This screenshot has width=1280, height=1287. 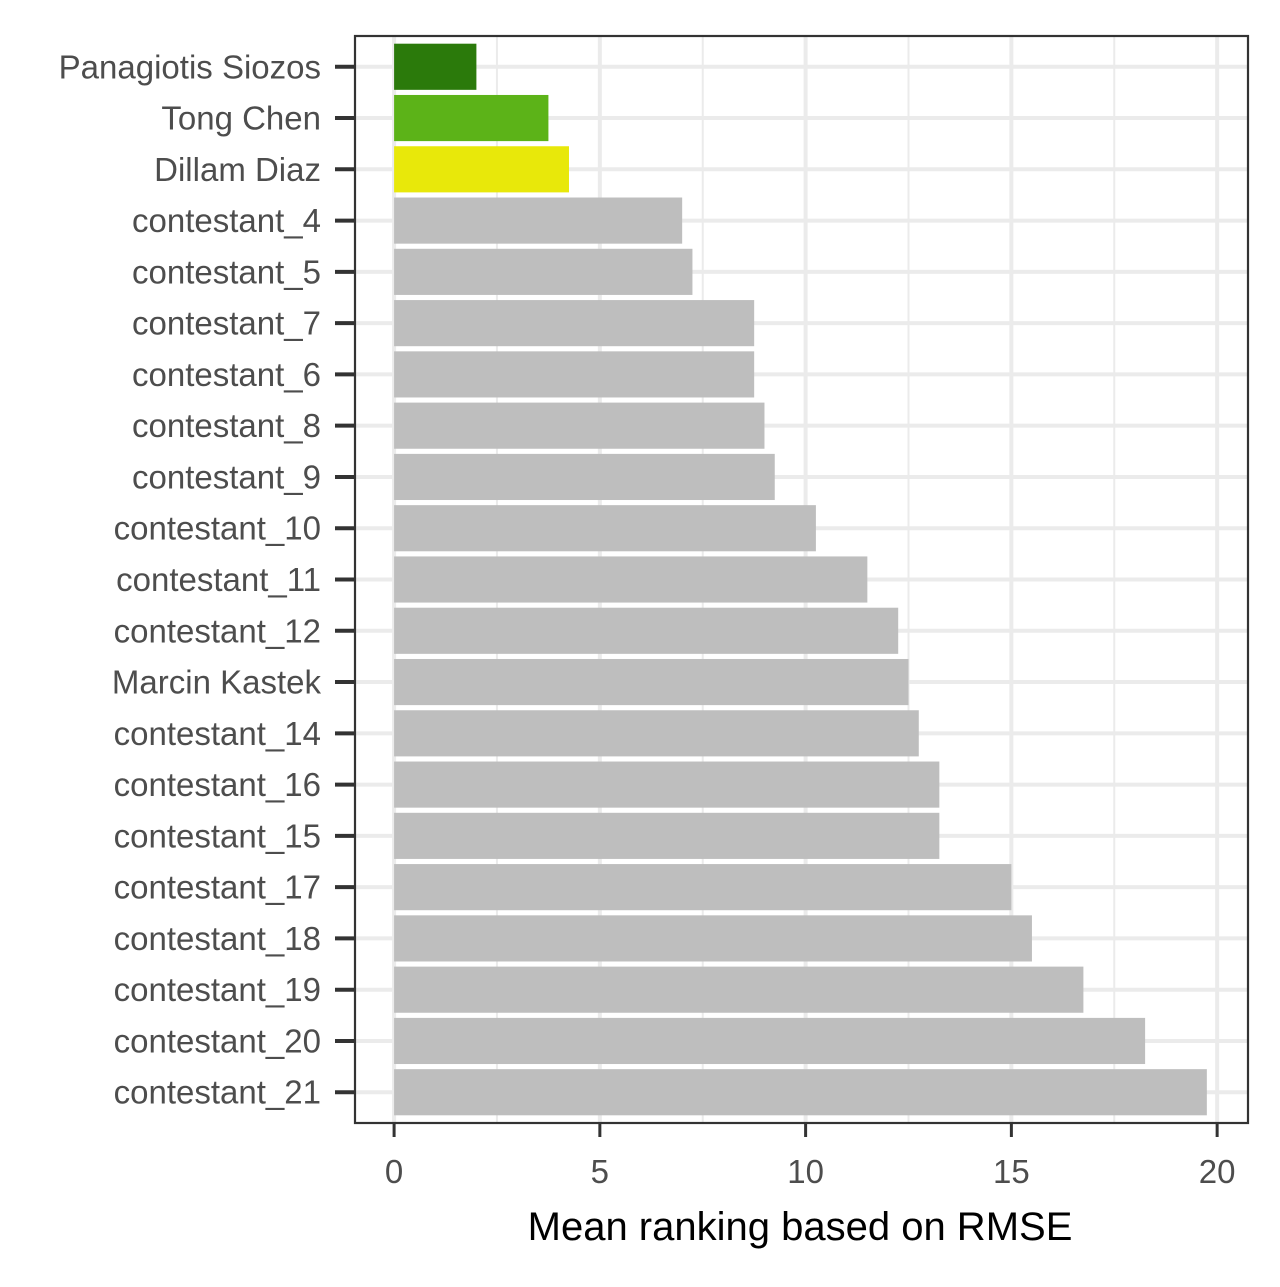 What do you see at coordinates (226, 271) in the screenshot?
I see `y-tick-label: contestant_5` at bounding box center [226, 271].